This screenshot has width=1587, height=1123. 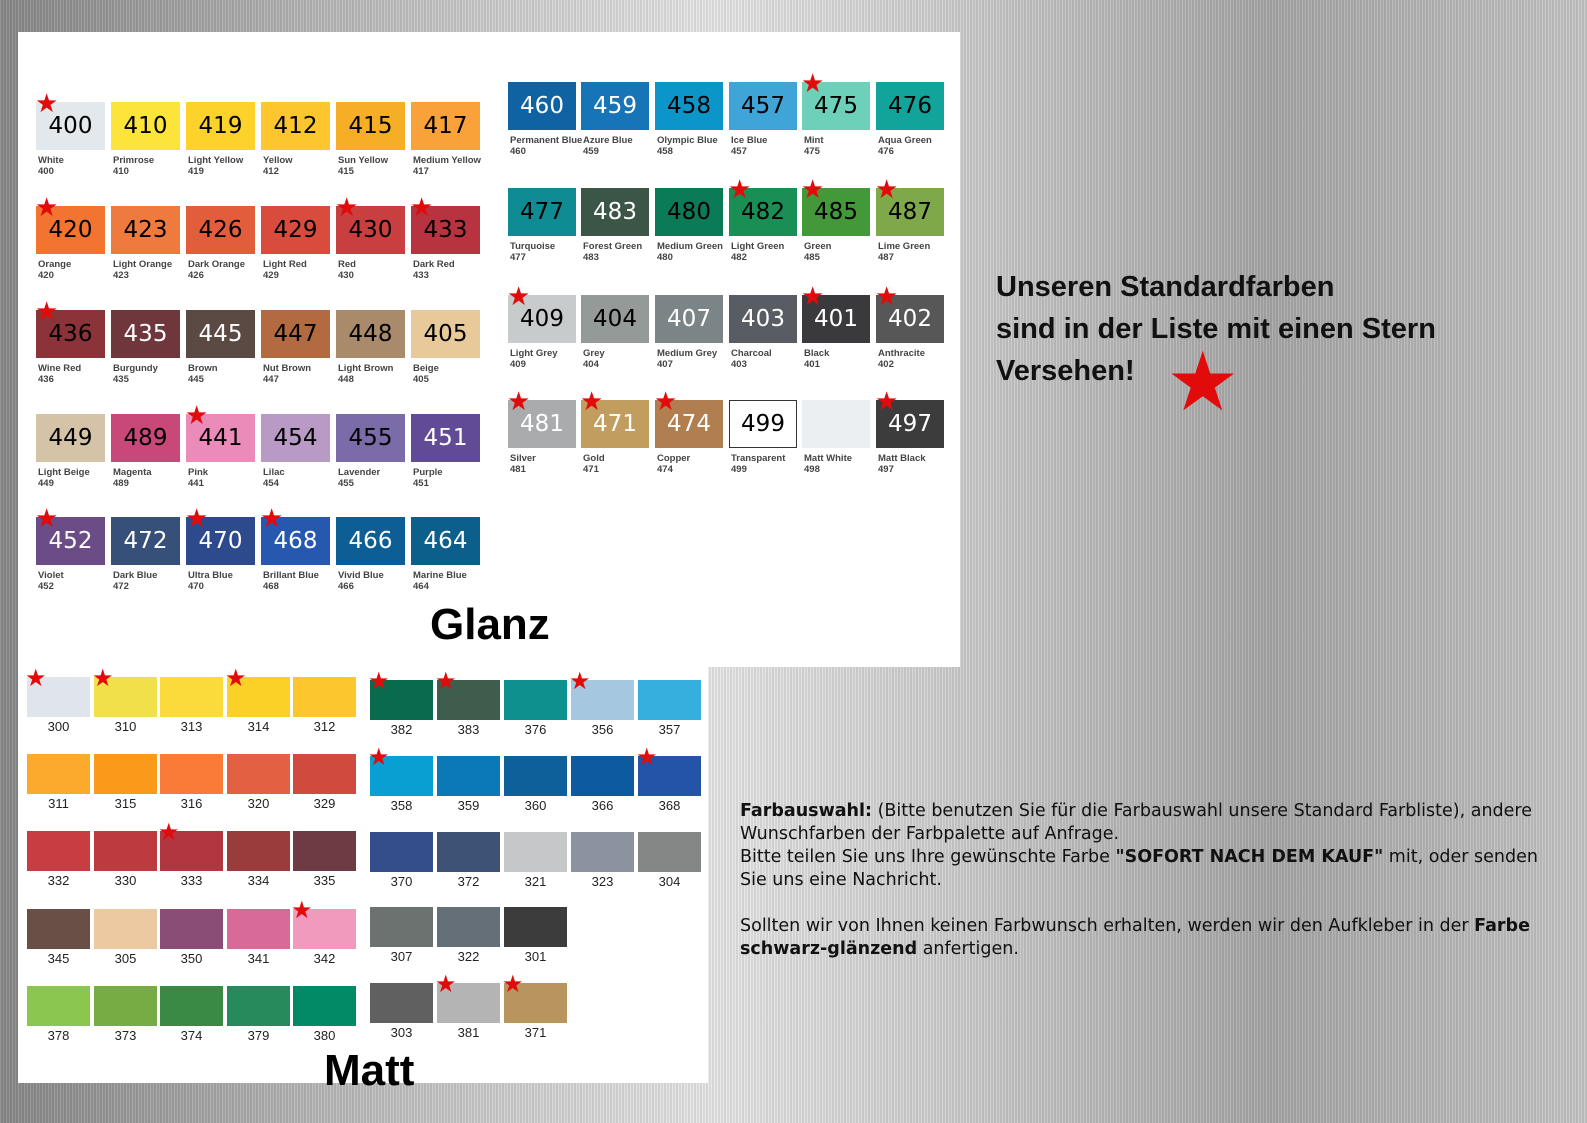 What do you see at coordinates (70, 334) in the screenshot?
I see `color-swatch-436: 436` at bounding box center [70, 334].